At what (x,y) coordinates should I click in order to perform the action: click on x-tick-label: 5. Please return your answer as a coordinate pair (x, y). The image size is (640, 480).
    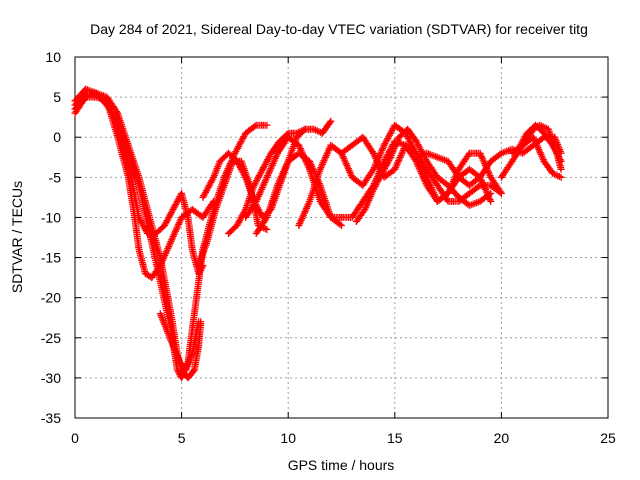
    Looking at the image, I should click on (182, 438).